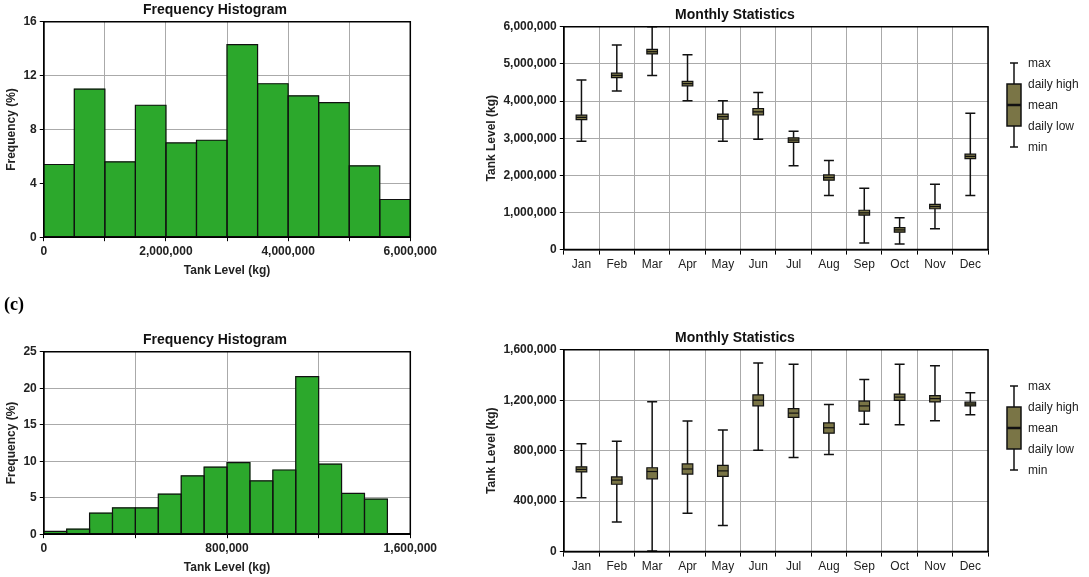  What do you see at coordinates (14, 304) in the screenshot?
I see `text: (c)` at bounding box center [14, 304].